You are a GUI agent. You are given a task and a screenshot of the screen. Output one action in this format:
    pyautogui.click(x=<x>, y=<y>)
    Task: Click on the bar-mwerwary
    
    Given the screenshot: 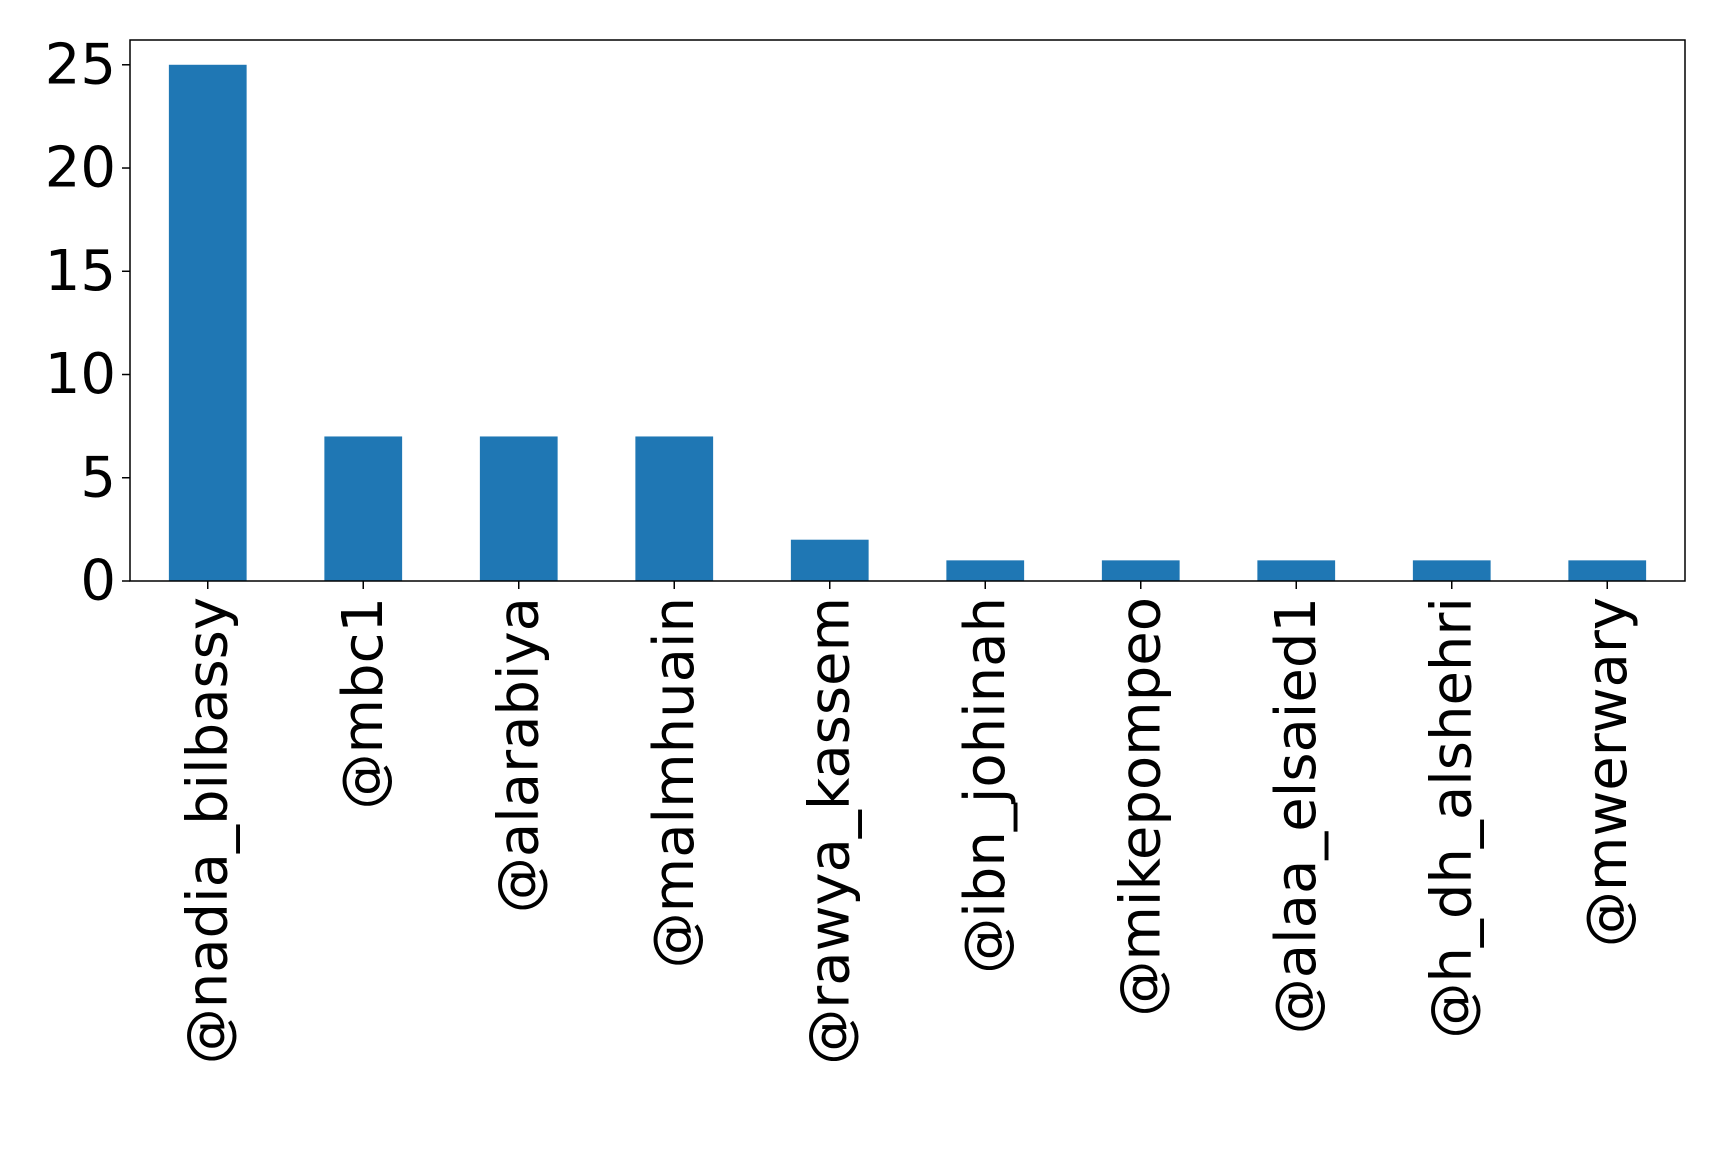 What is the action you would take?
    pyautogui.click(x=1607, y=570)
    